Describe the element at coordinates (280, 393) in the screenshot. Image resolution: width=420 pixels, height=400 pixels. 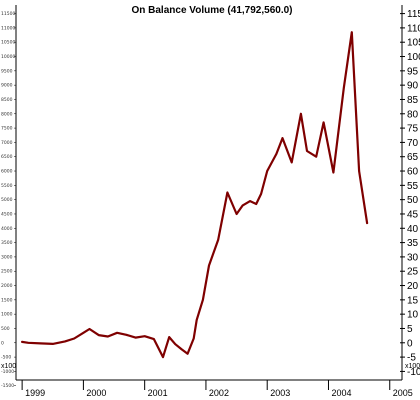
I see `x-tick-label: 2003` at that location.